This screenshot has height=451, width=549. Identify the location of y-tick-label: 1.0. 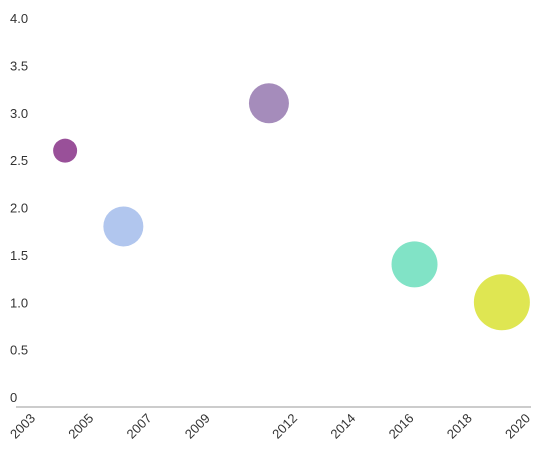
(19, 302).